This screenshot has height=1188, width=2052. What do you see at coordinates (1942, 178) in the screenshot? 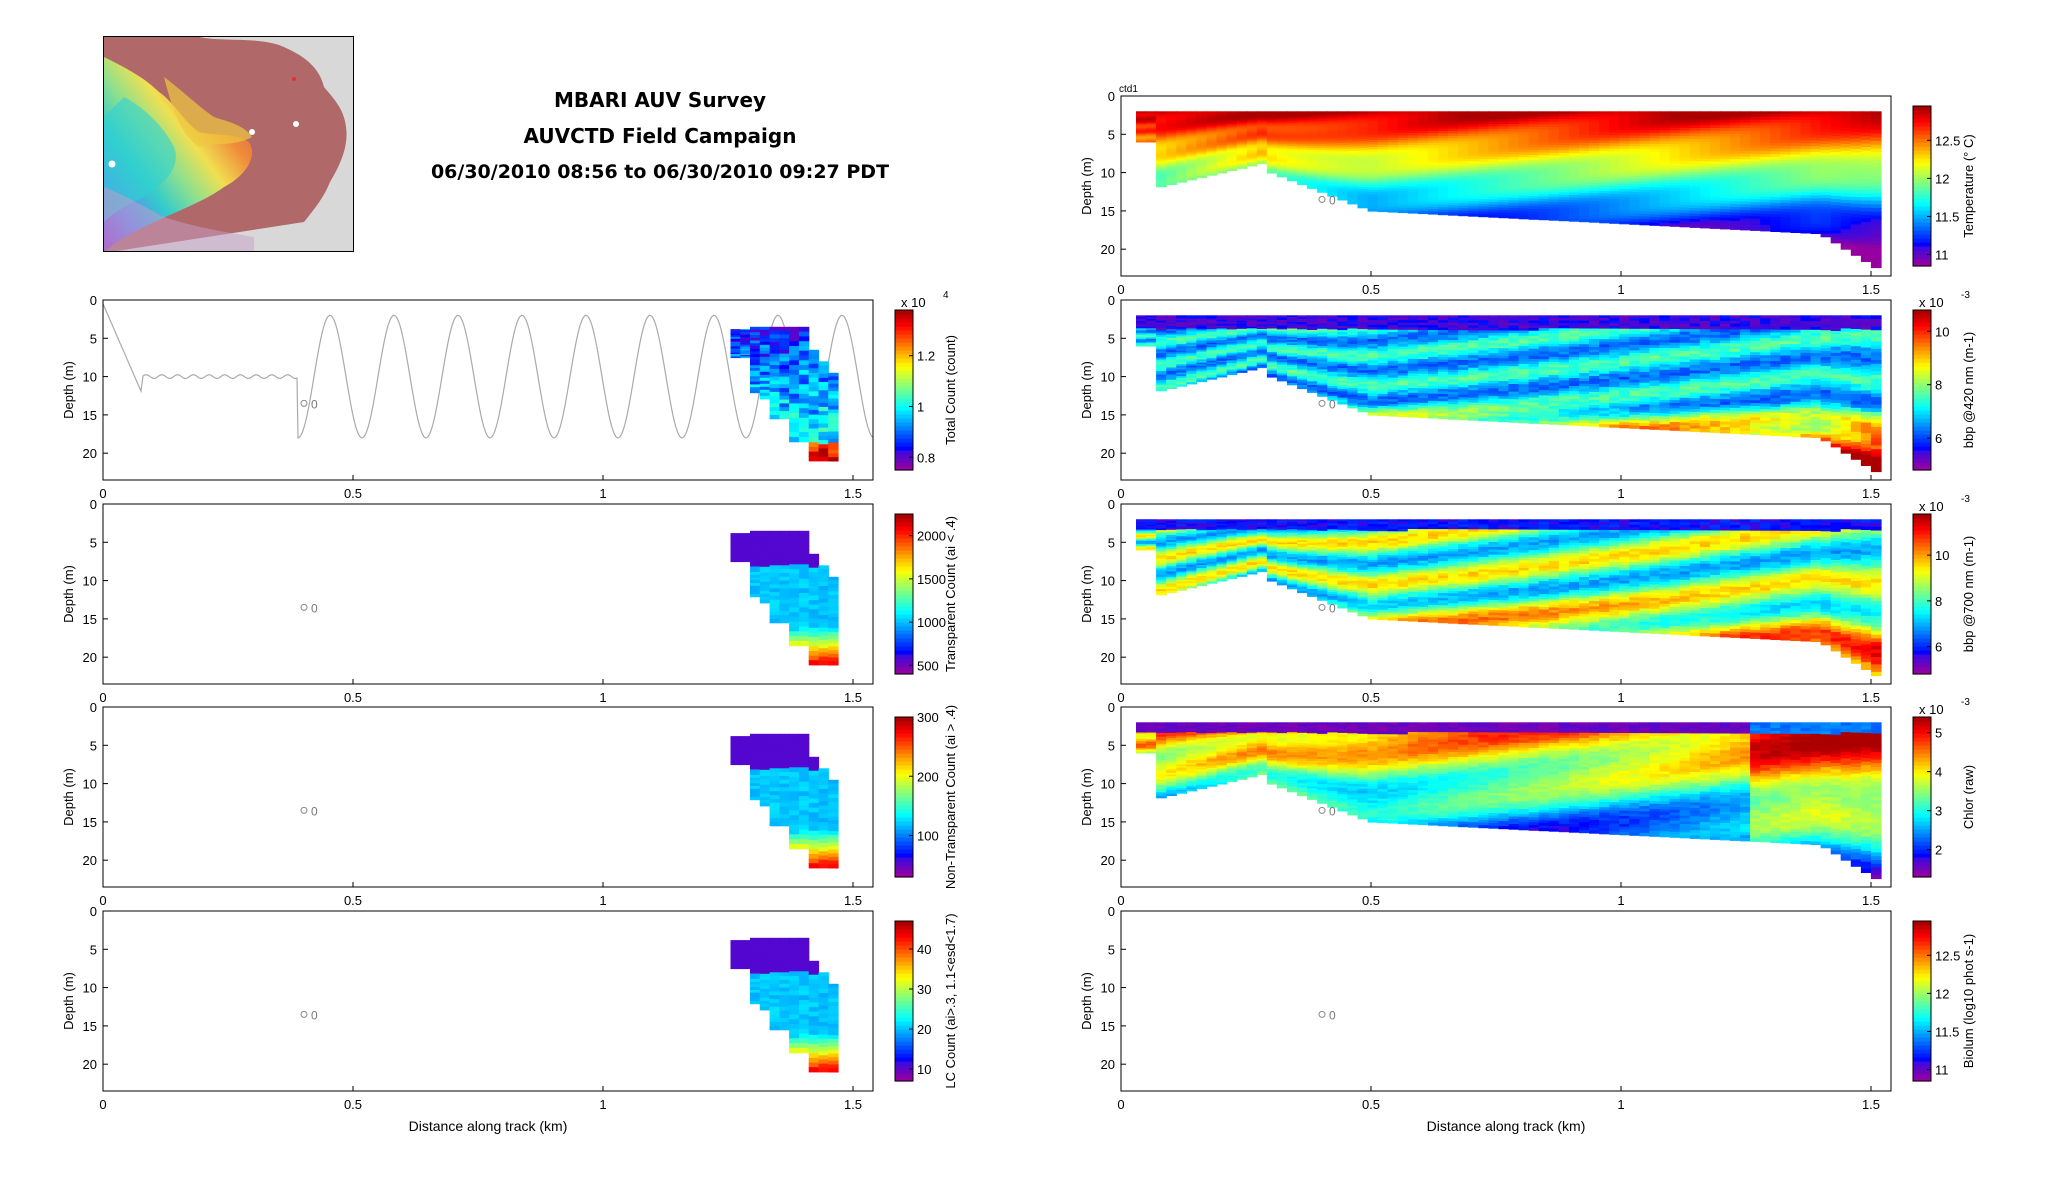
I see `colorbar-tick-label: 12` at bounding box center [1942, 178].